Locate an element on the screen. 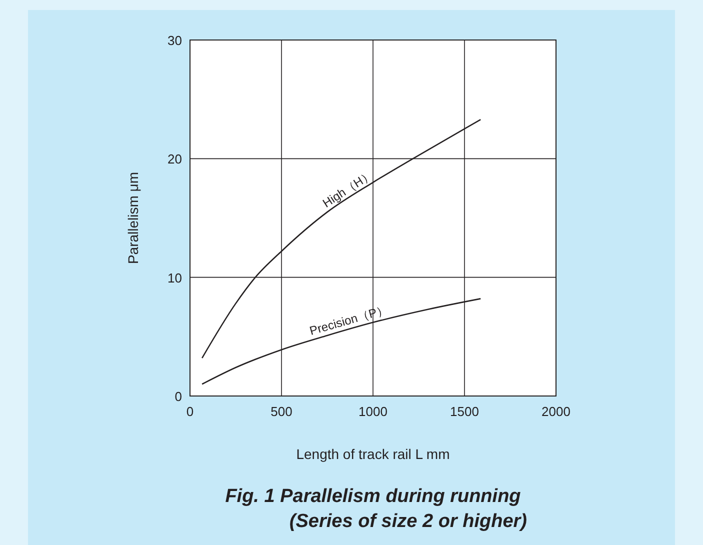 Image resolution: width=703 pixels, height=545 pixels. y-tick-label: 30 is located at coordinates (175, 40).